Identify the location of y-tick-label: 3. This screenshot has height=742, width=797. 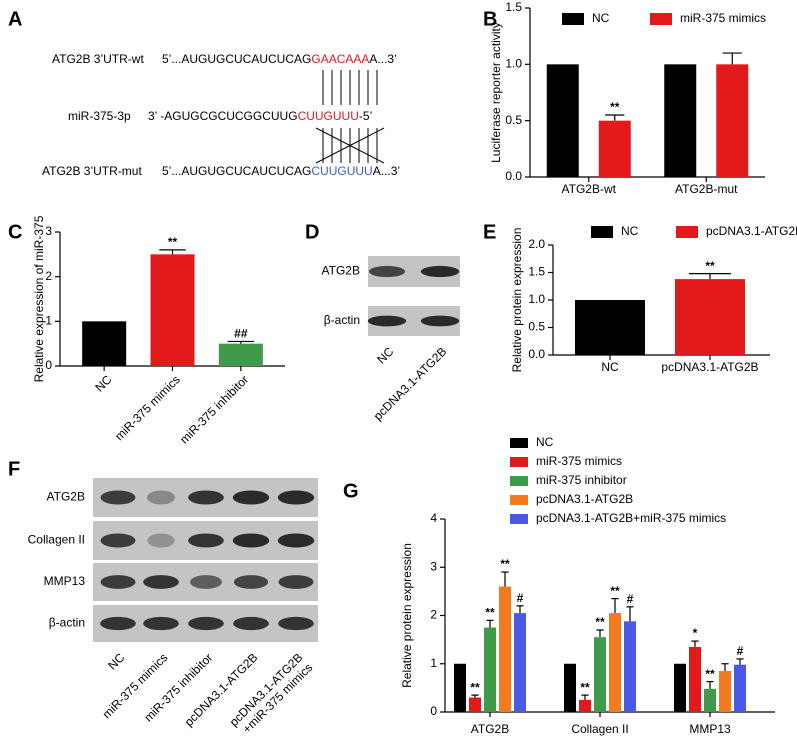
(433, 566).